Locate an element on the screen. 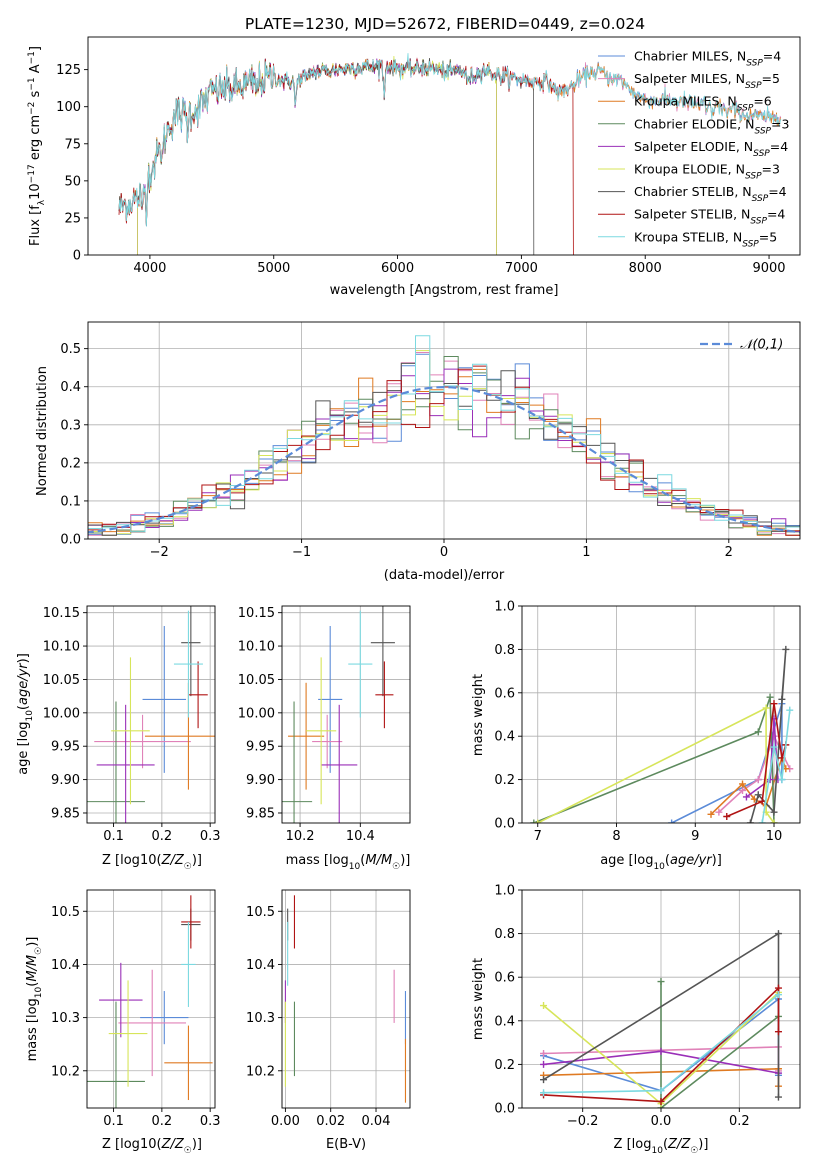  x-tick-label: 0.0 is located at coordinates (661, 1121).